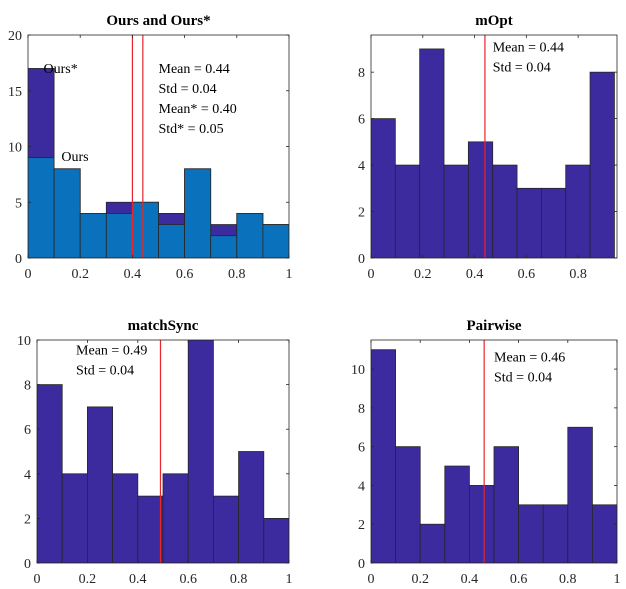 The height and width of the screenshot is (589, 626). Describe the element at coordinates (111, 350) in the screenshot. I see `stats-annotation: Mean = 0.49` at that location.